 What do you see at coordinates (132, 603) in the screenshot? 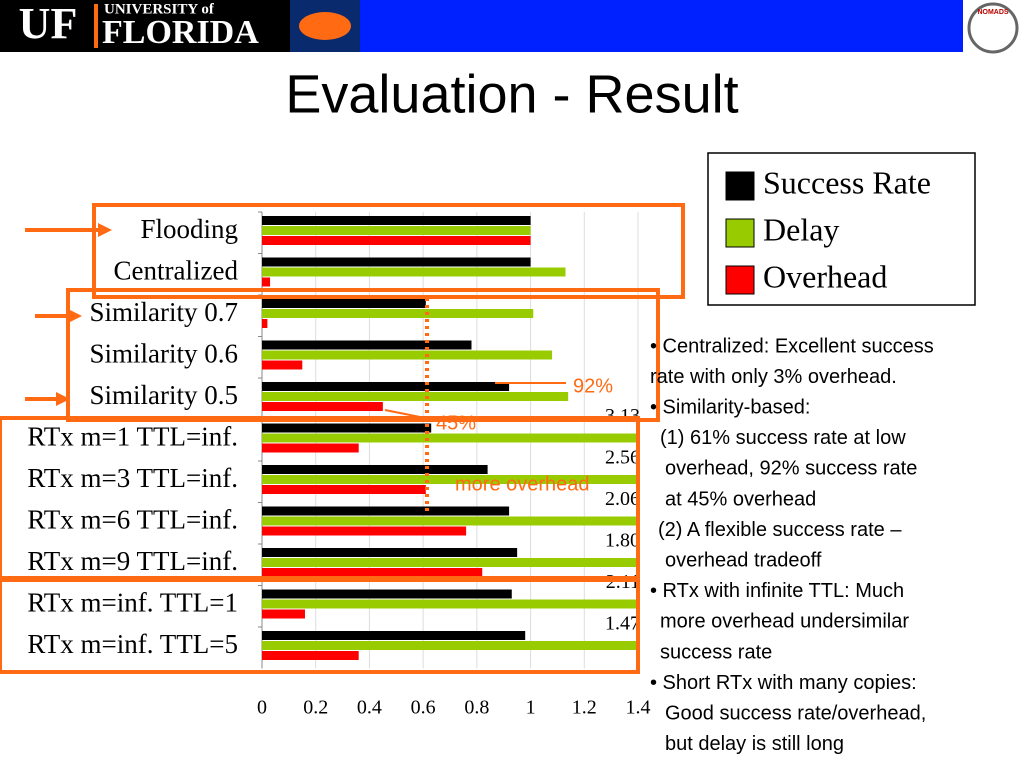
I see `y-tick-label: RTx m=inf. TTL=1` at bounding box center [132, 603].